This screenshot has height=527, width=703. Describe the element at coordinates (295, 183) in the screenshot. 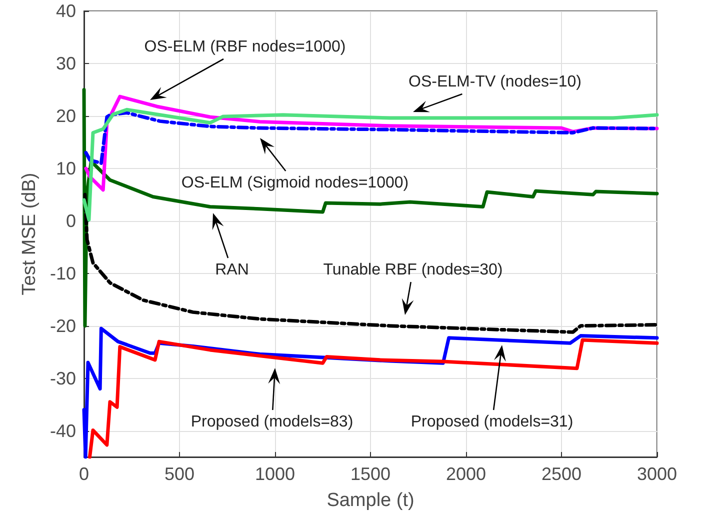

I see `annotation: OS-ELM (Sigmoid nodes=1000)` at that location.